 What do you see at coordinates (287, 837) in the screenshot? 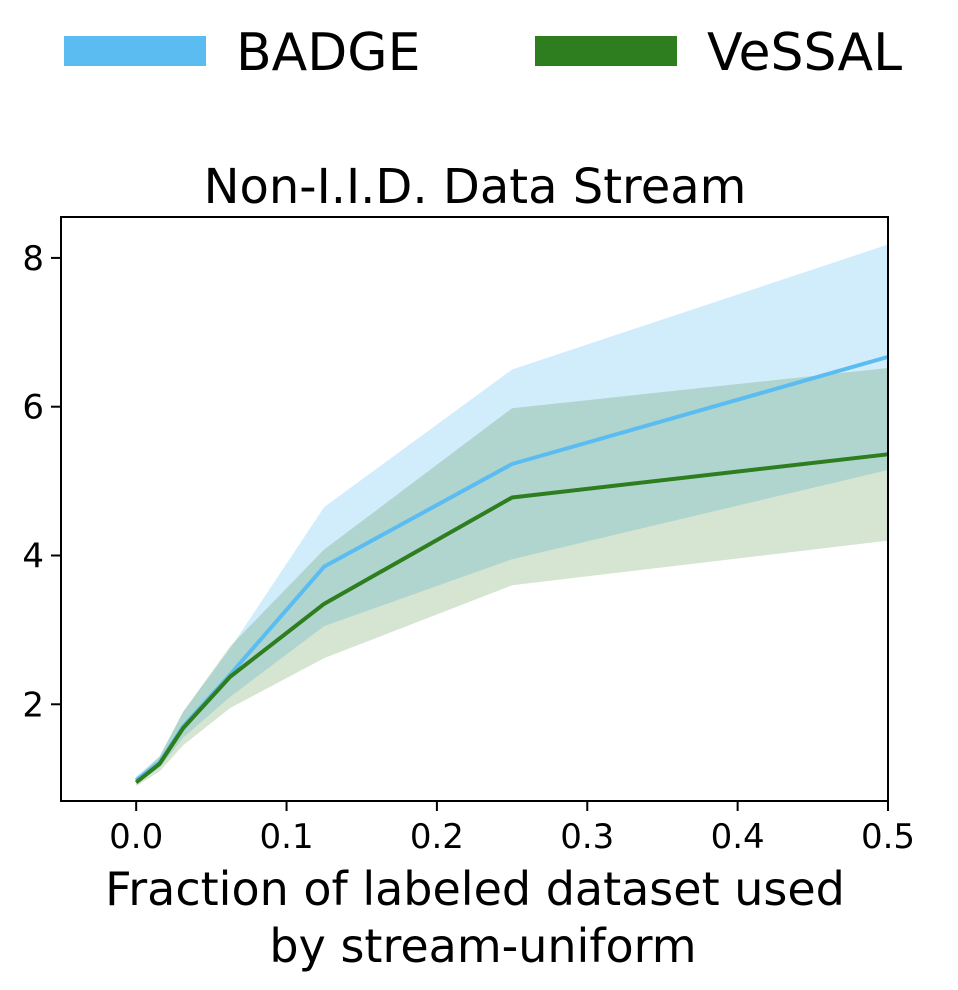
I see `x-tick-label: 0.1` at bounding box center [287, 837].